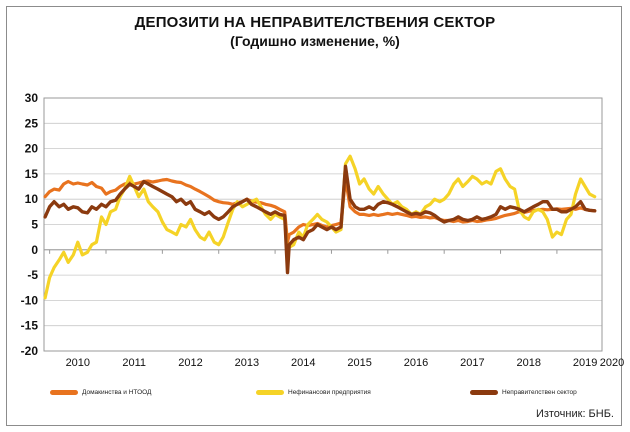 The image size is (630, 432). I want to click on y-tick-label: 25, so click(32, 123).